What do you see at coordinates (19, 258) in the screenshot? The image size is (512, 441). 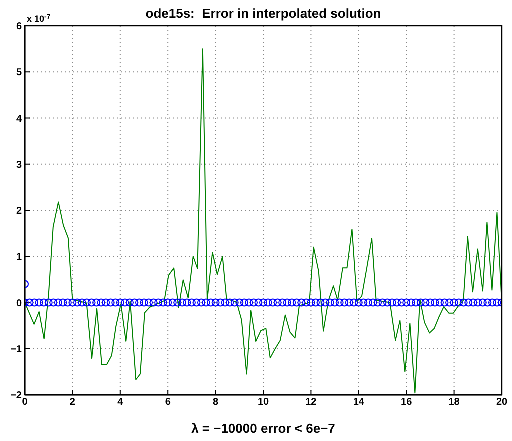 I see `y-tick-label: 1` at bounding box center [19, 258].